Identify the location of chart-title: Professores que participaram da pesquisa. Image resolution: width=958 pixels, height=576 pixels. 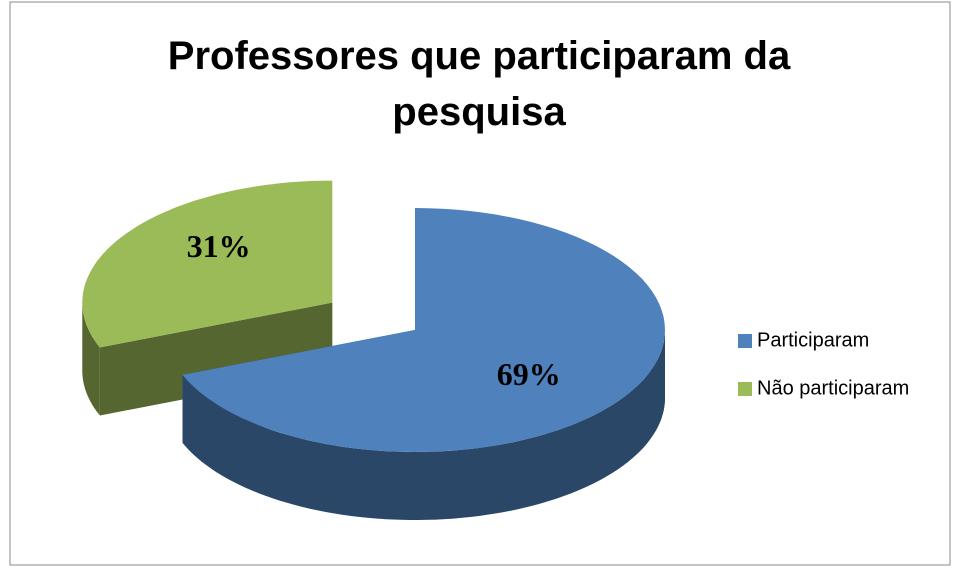
(479, 84).